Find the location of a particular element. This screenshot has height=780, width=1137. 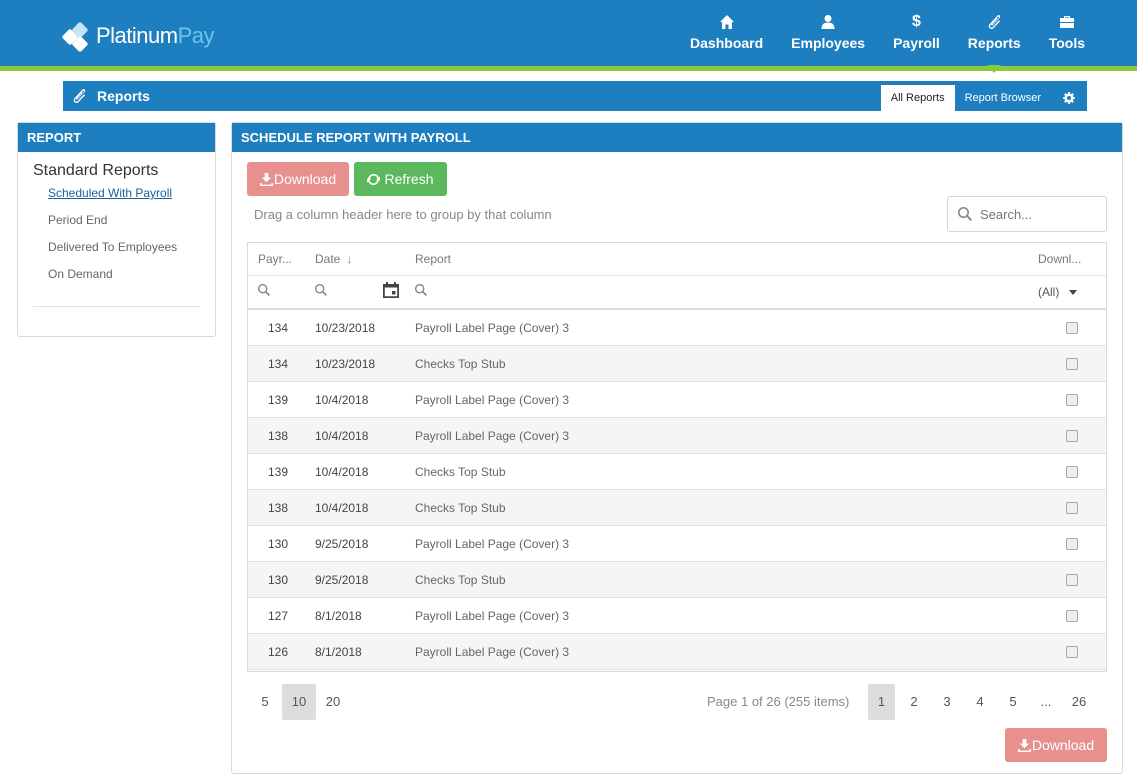

column-header-date: Date ↓ is located at coordinates (355, 259).